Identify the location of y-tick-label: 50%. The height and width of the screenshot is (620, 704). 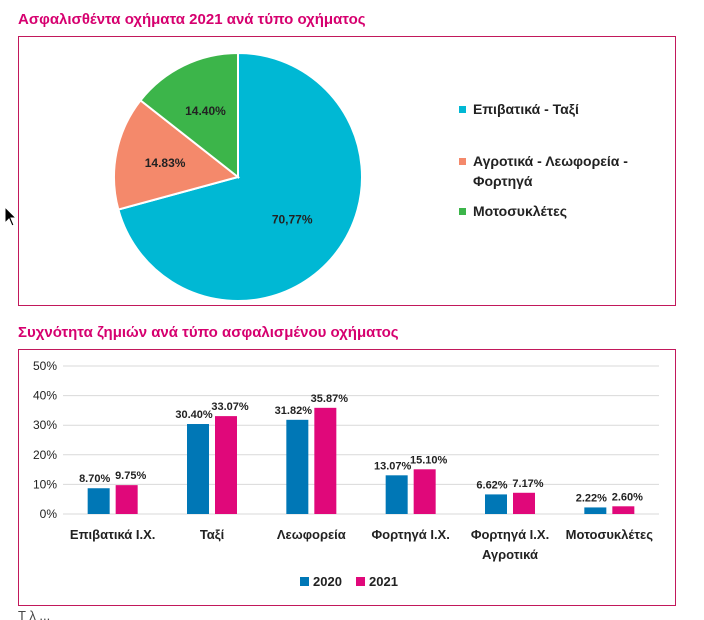
(45, 366).